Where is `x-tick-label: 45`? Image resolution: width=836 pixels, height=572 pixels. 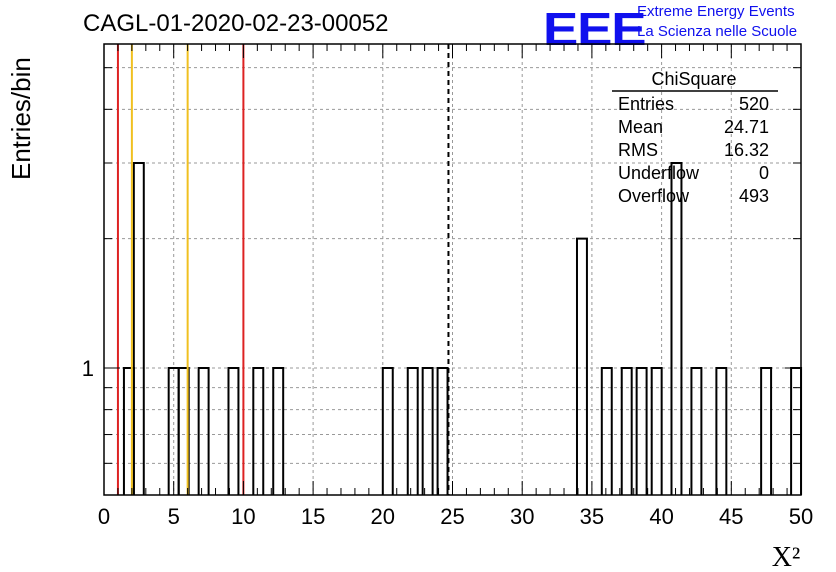
x-tick-label: 45 is located at coordinates (731, 516).